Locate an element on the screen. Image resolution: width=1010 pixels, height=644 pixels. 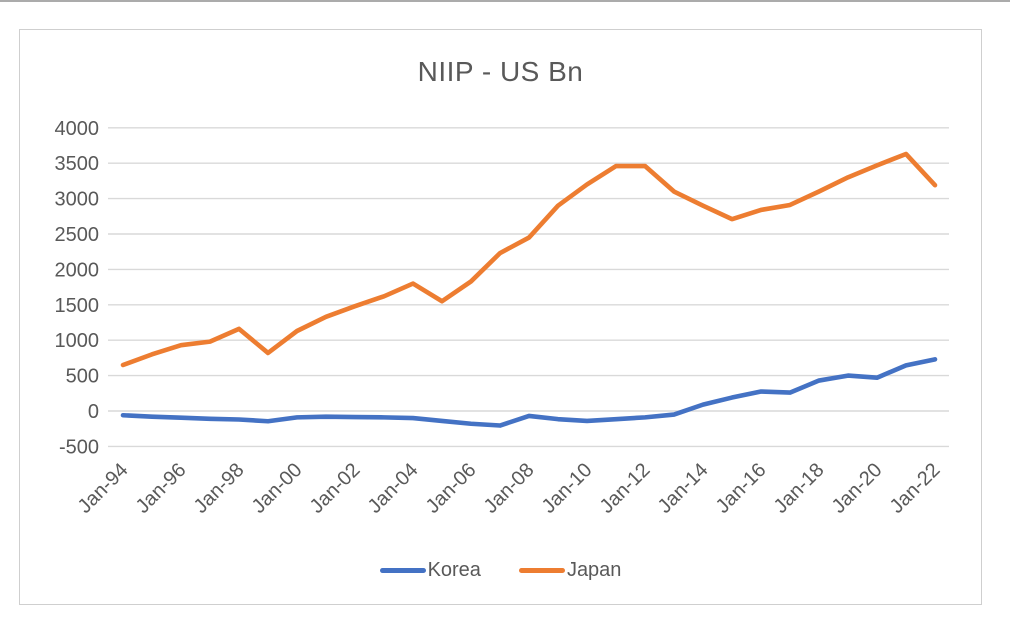
x-tick-label: Jan-16 is located at coordinates (741, 488).